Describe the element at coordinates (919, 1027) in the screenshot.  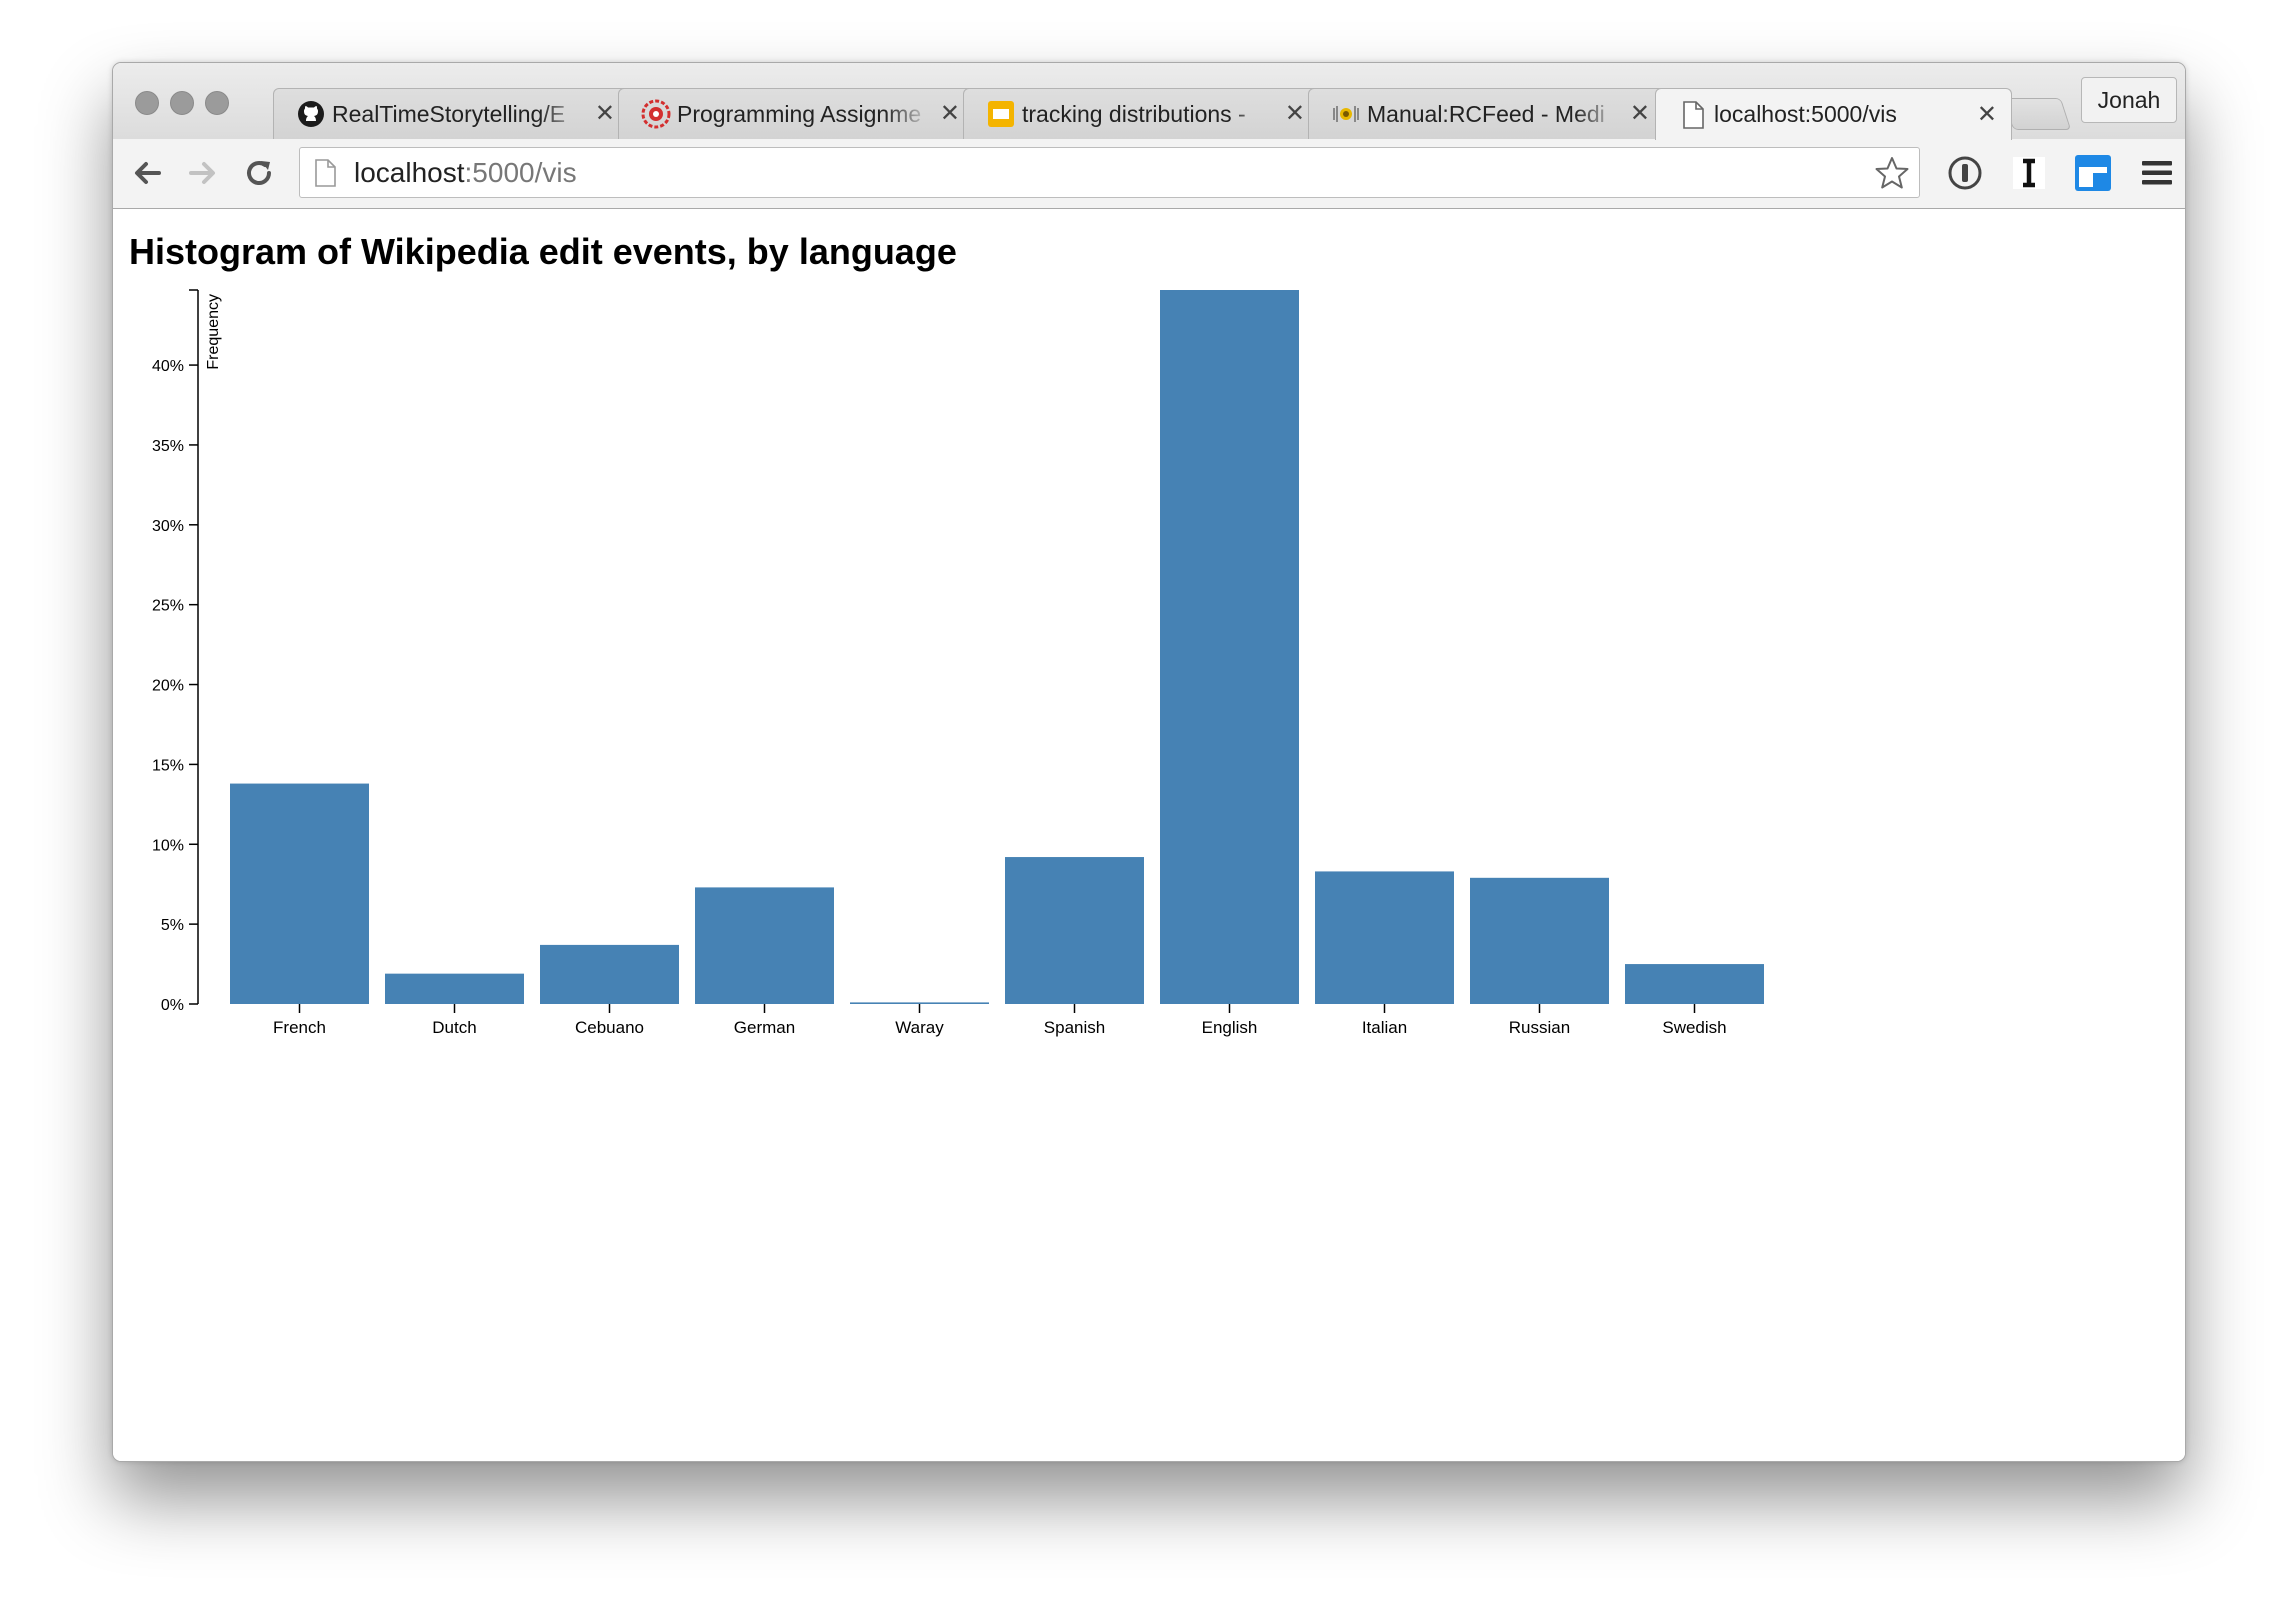
I see `x-tick-label: Waray` at that location.